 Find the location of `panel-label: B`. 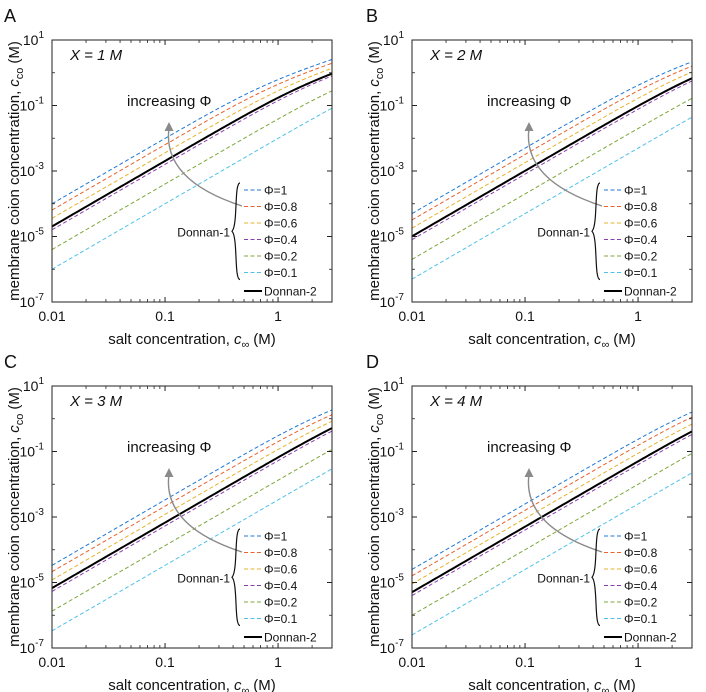

panel-label: B is located at coordinates (372, 16).